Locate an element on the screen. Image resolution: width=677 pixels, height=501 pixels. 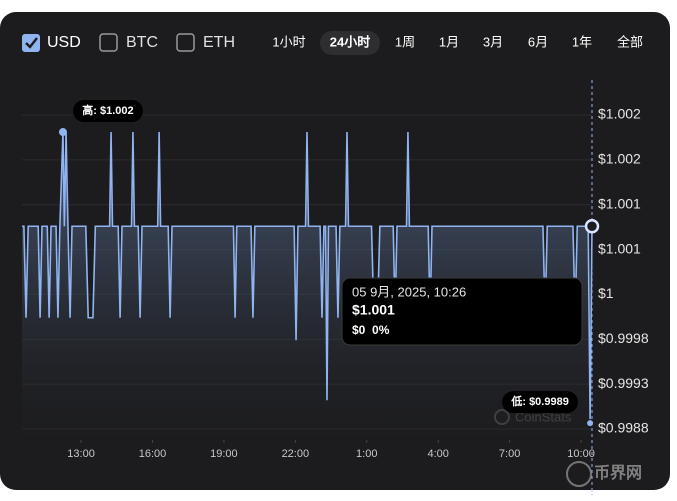
range-button: 1小时 is located at coordinates (288, 41).